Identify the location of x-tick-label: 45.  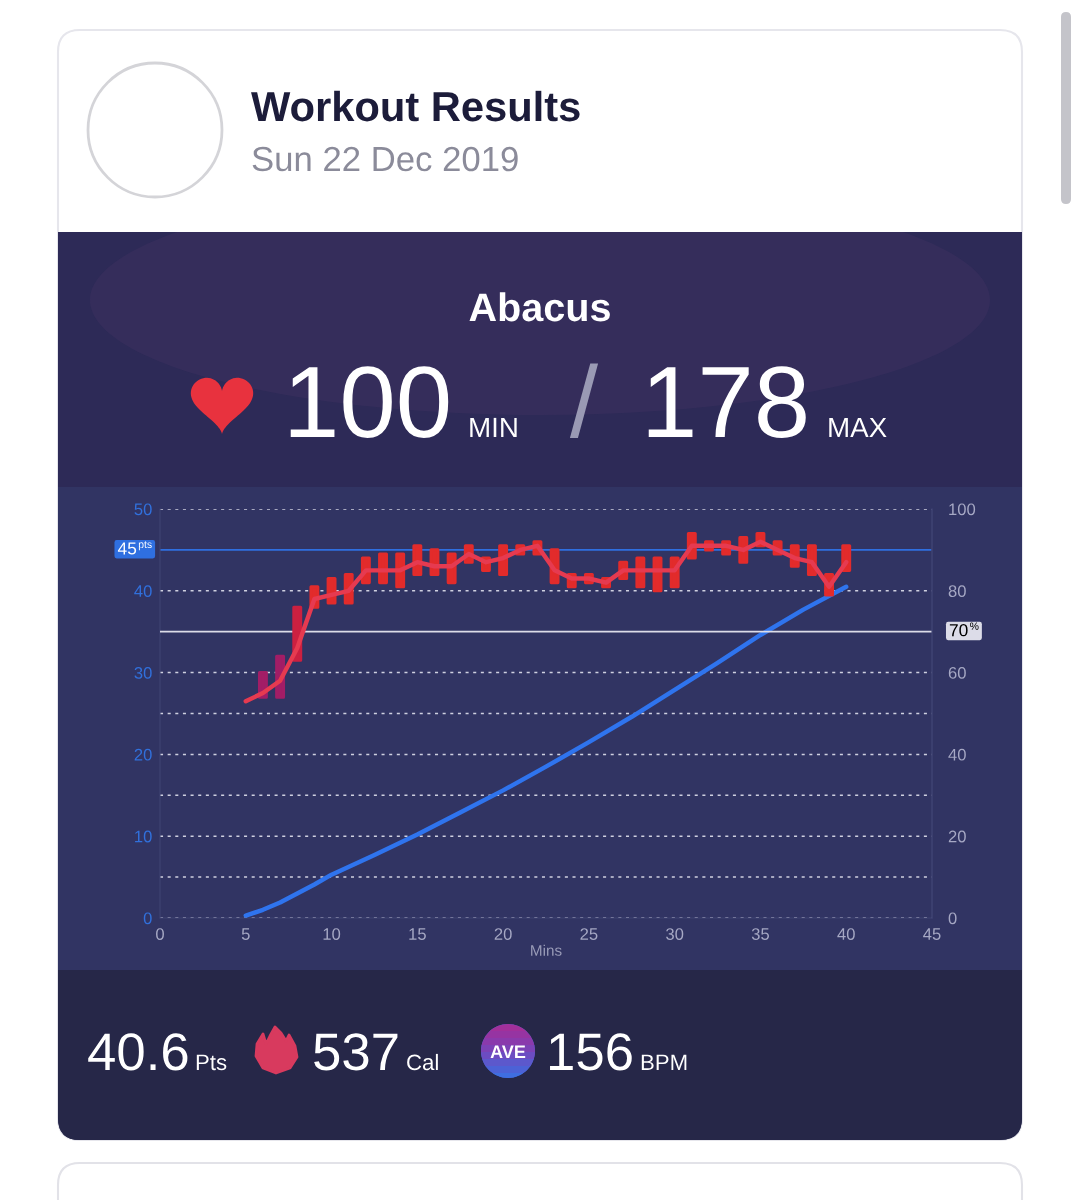
(932, 934).